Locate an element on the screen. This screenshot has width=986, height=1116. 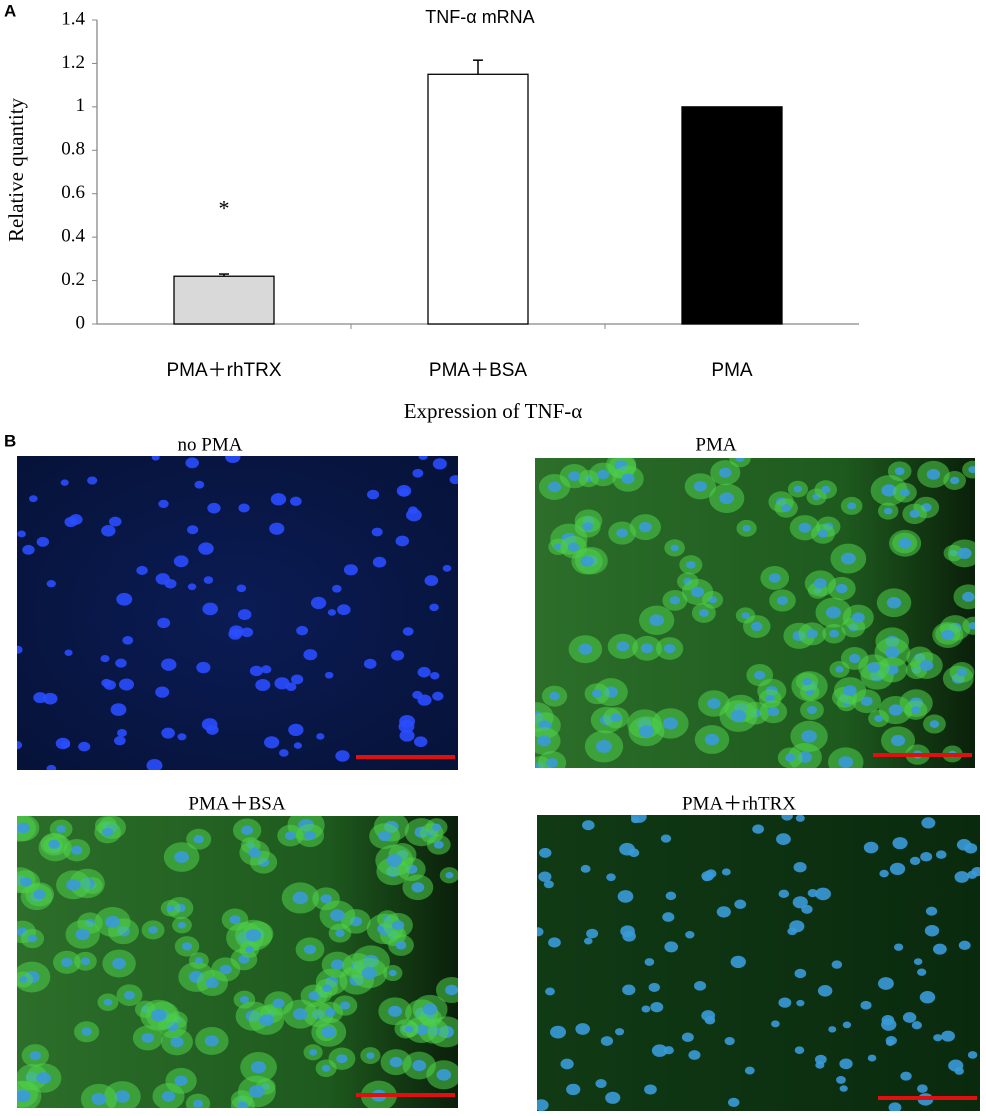
bar is located at coordinates (224, 300).